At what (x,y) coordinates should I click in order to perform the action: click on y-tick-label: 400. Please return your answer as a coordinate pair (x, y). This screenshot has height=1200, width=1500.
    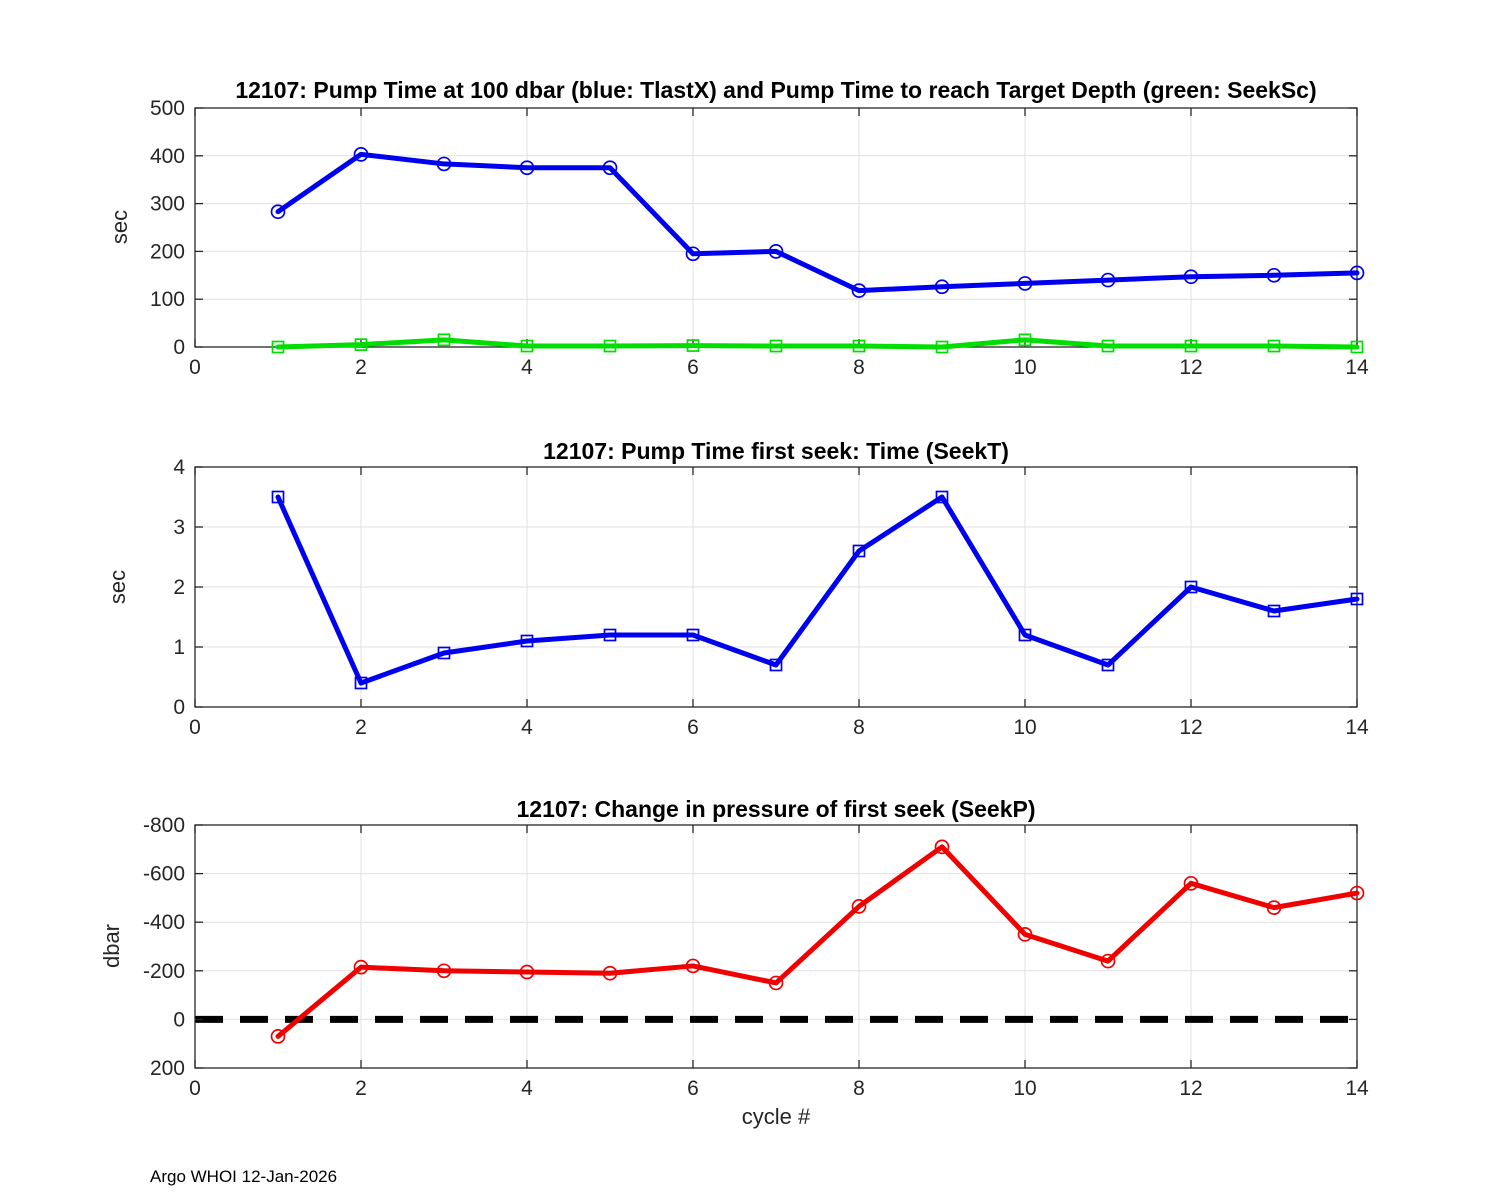
    Looking at the image, I should click on (167, 156).